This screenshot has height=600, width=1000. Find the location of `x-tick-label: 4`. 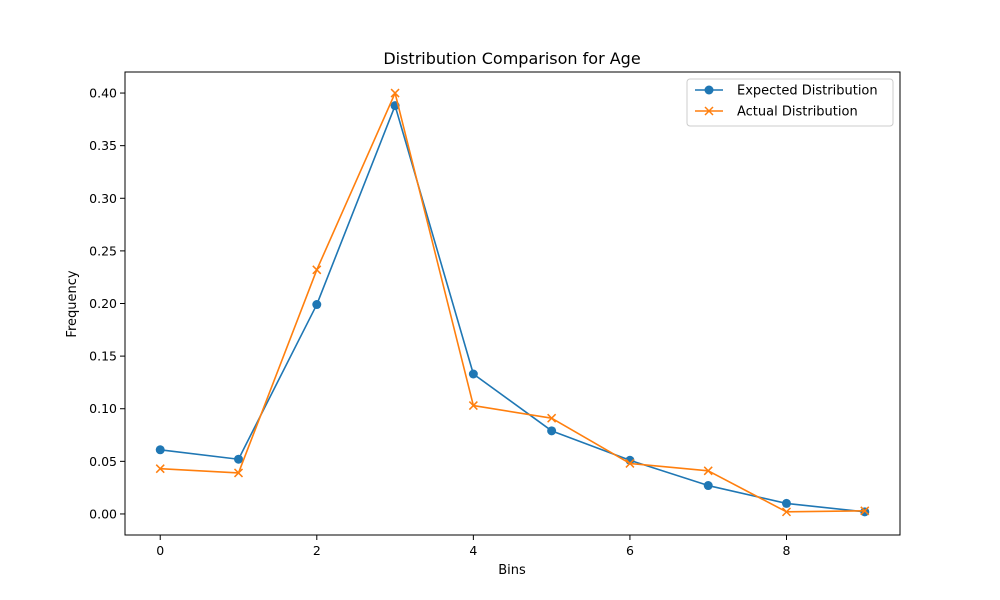

x-tick-label: 4 is located at coordinates (473, 550).